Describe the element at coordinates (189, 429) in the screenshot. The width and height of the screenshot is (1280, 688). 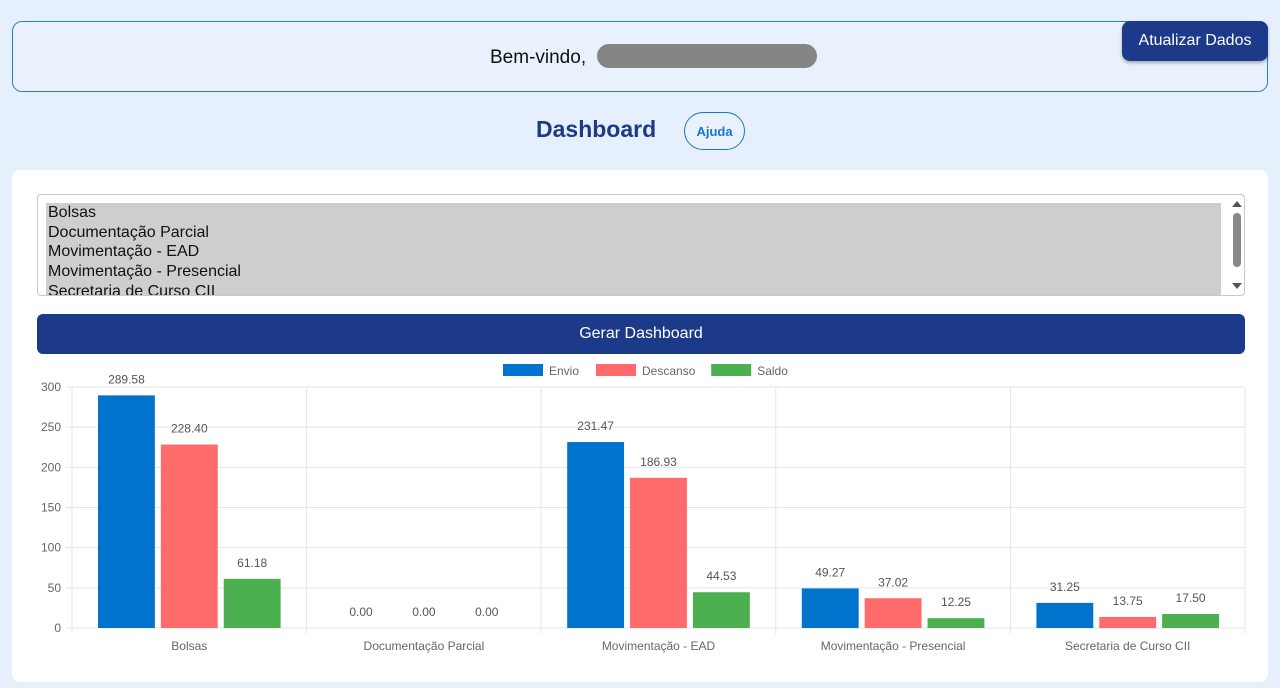
I see `data-label: 228.40` at that location.